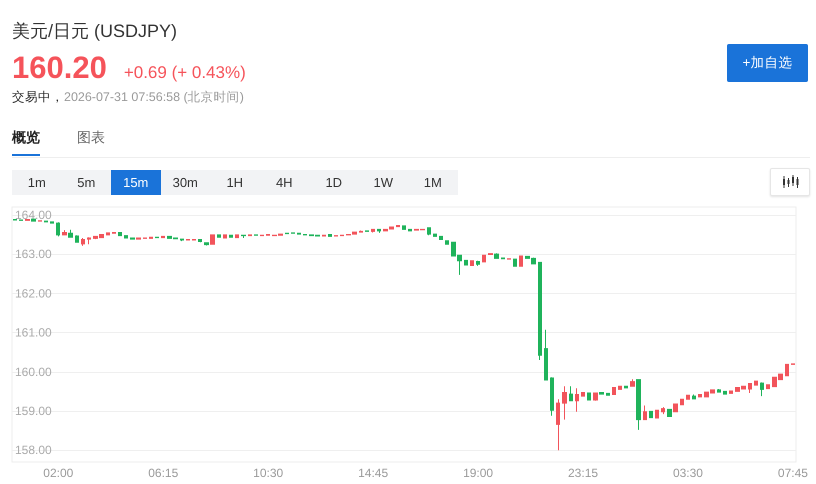 The image size is (816, 484). What do you see at coordinates (58, 473) in the screenshot?
I see `x-tick-label: 02:00` at bounding box center [58, 473].